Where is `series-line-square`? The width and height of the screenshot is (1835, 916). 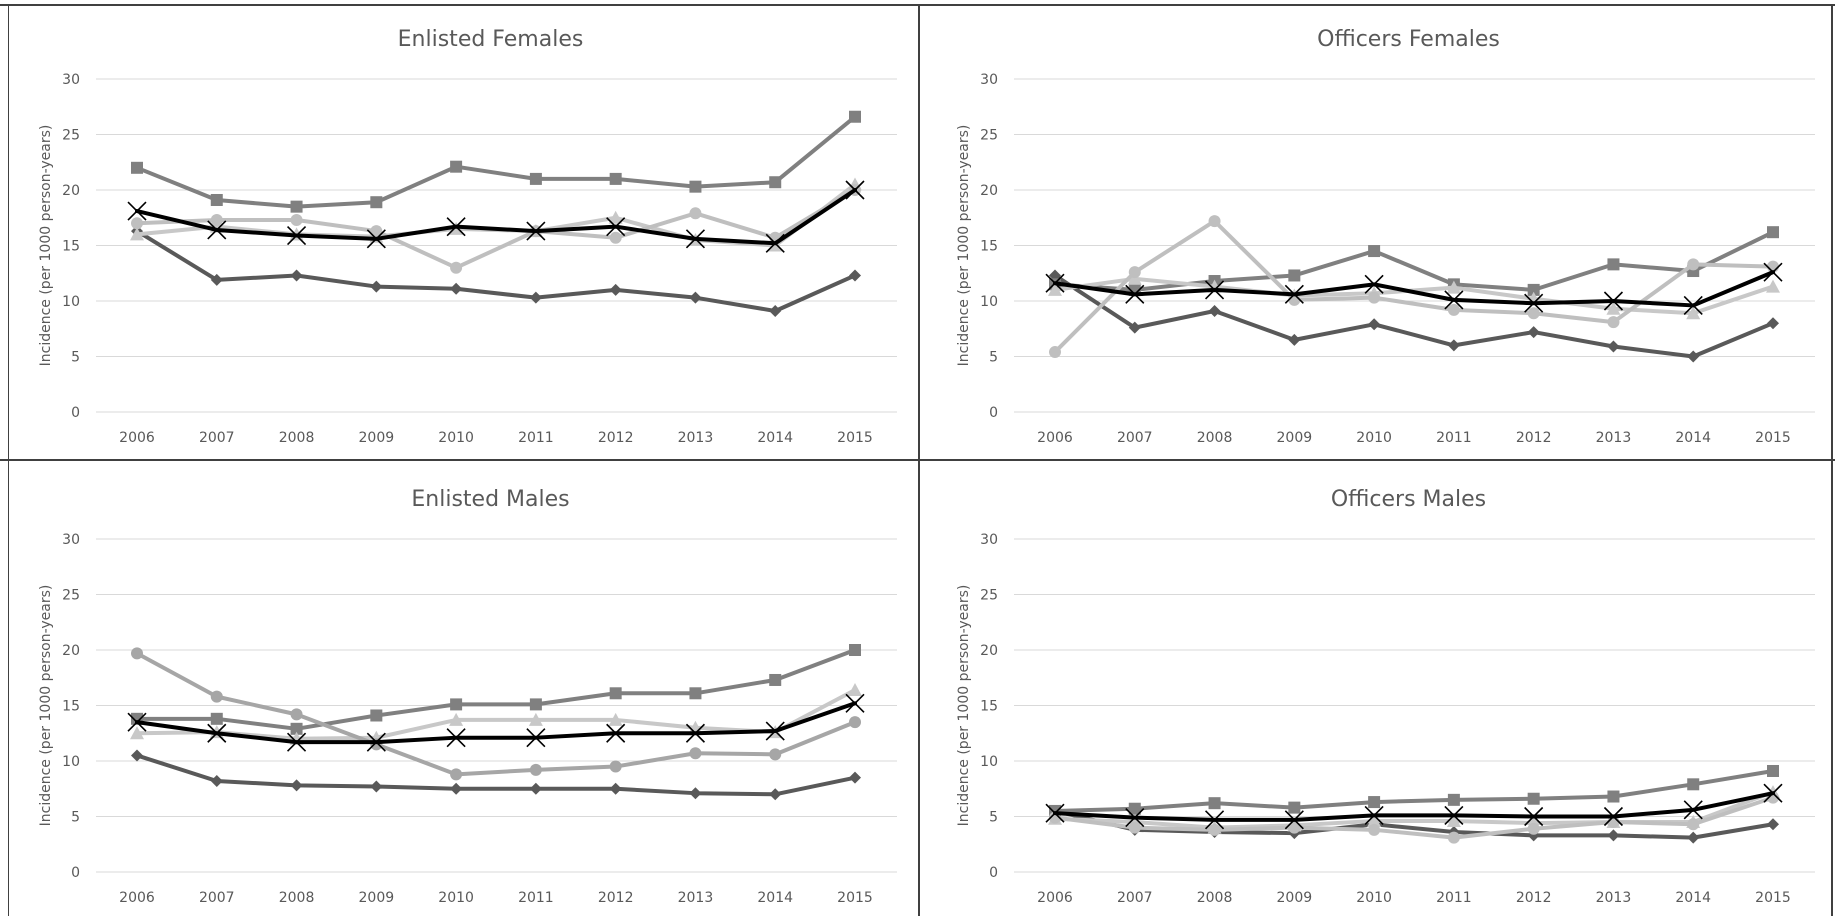 series-line-square is located at coordinates (1414, 261).